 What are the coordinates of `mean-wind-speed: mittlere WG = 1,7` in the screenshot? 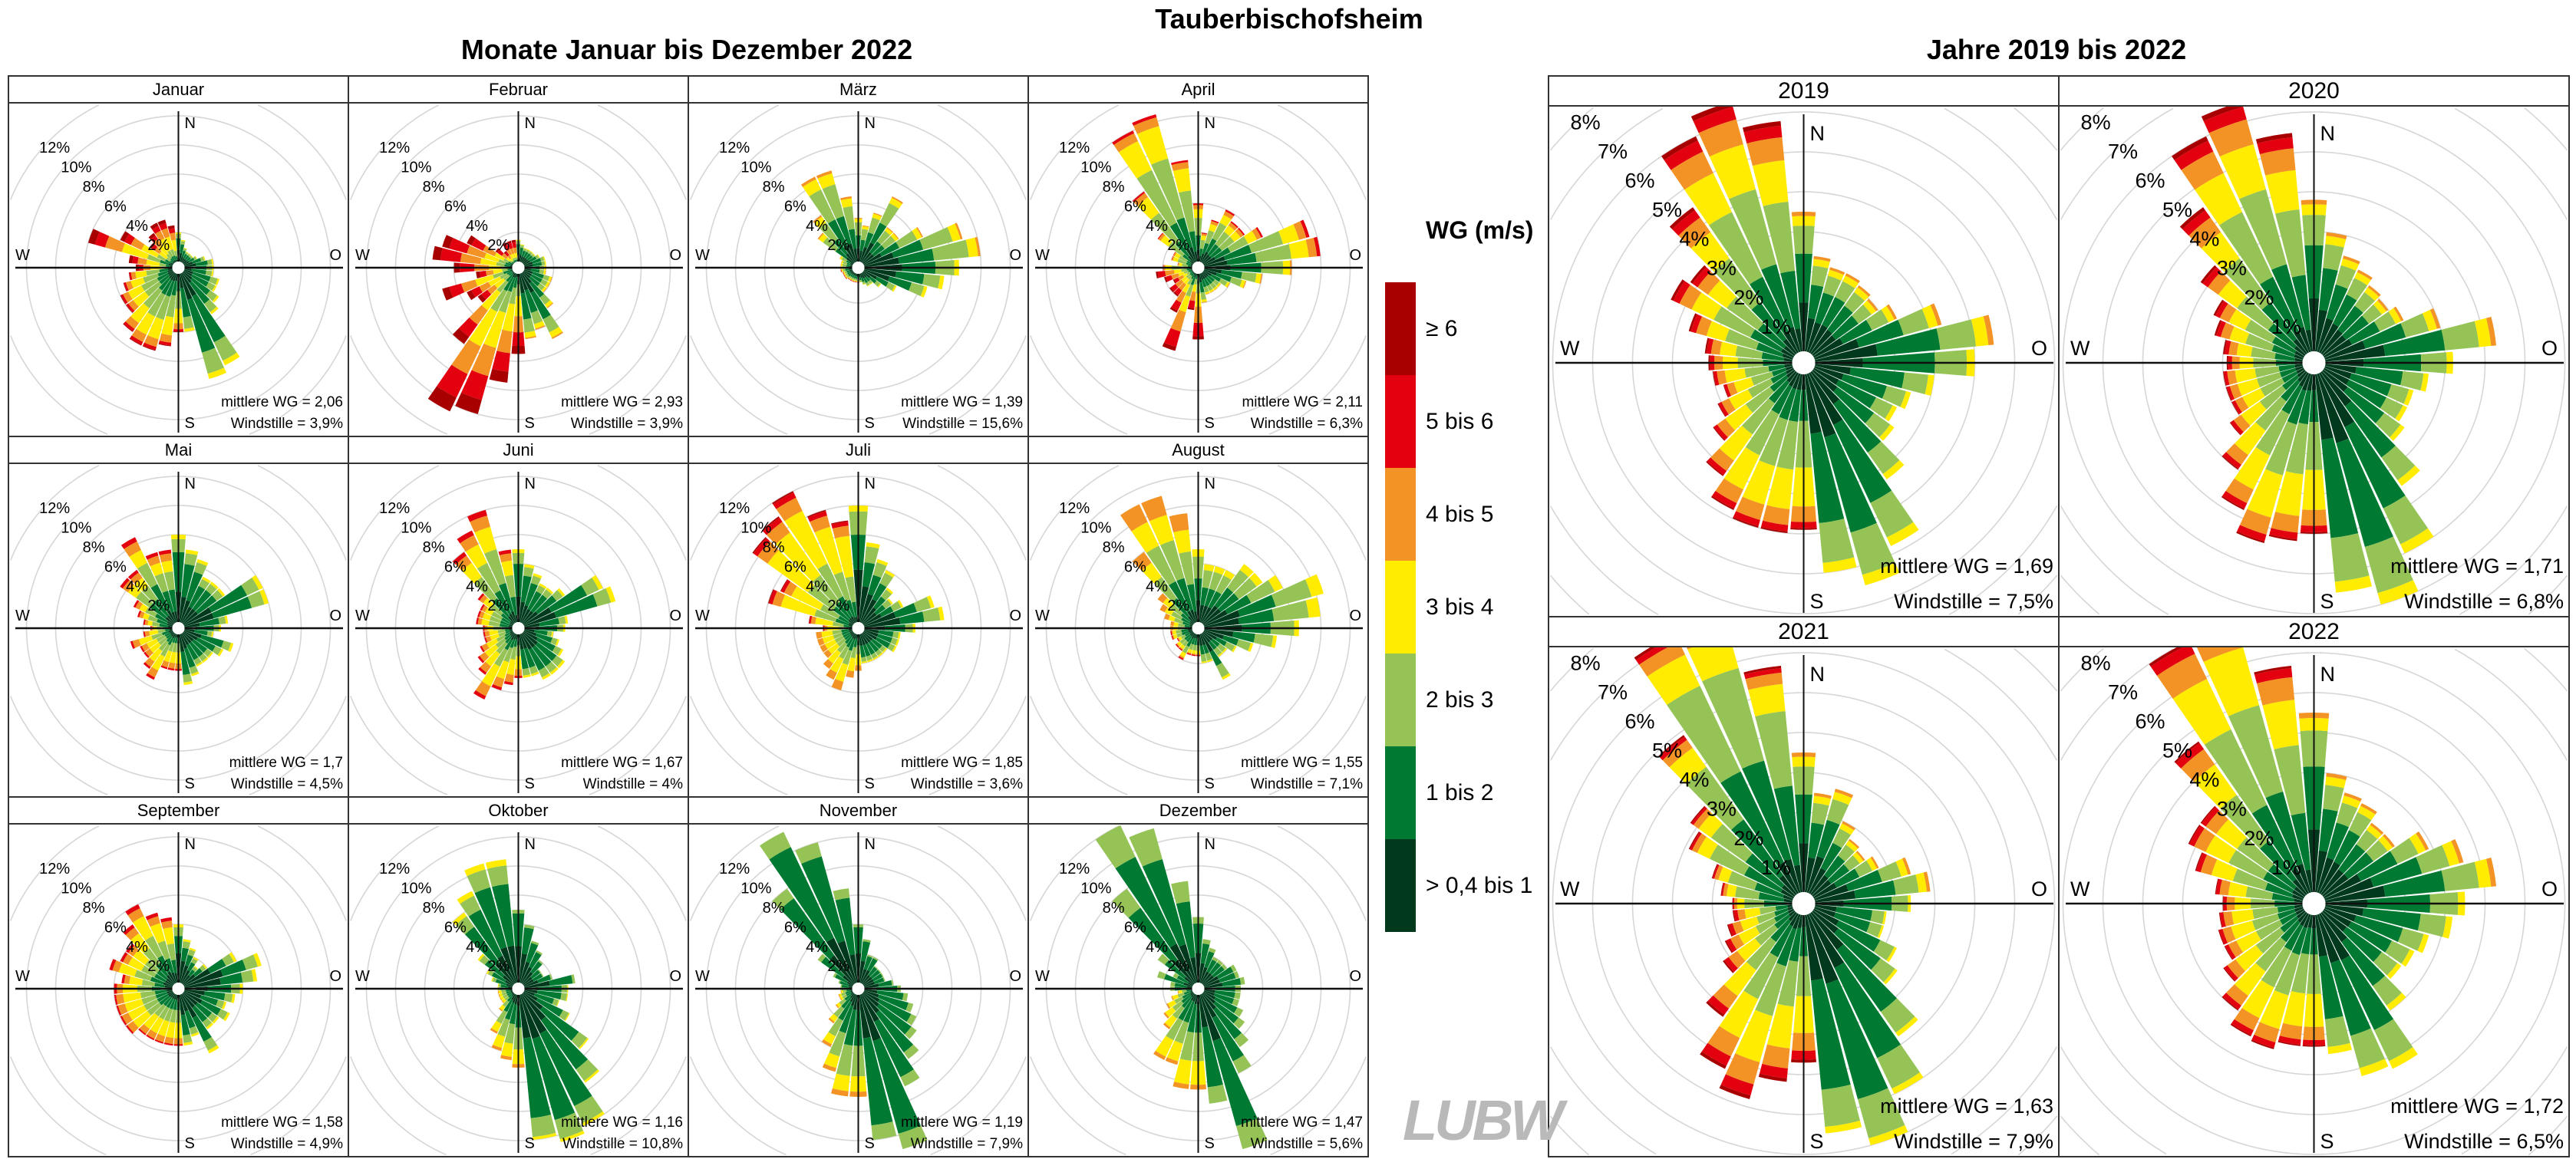 It's located at (286, 763).